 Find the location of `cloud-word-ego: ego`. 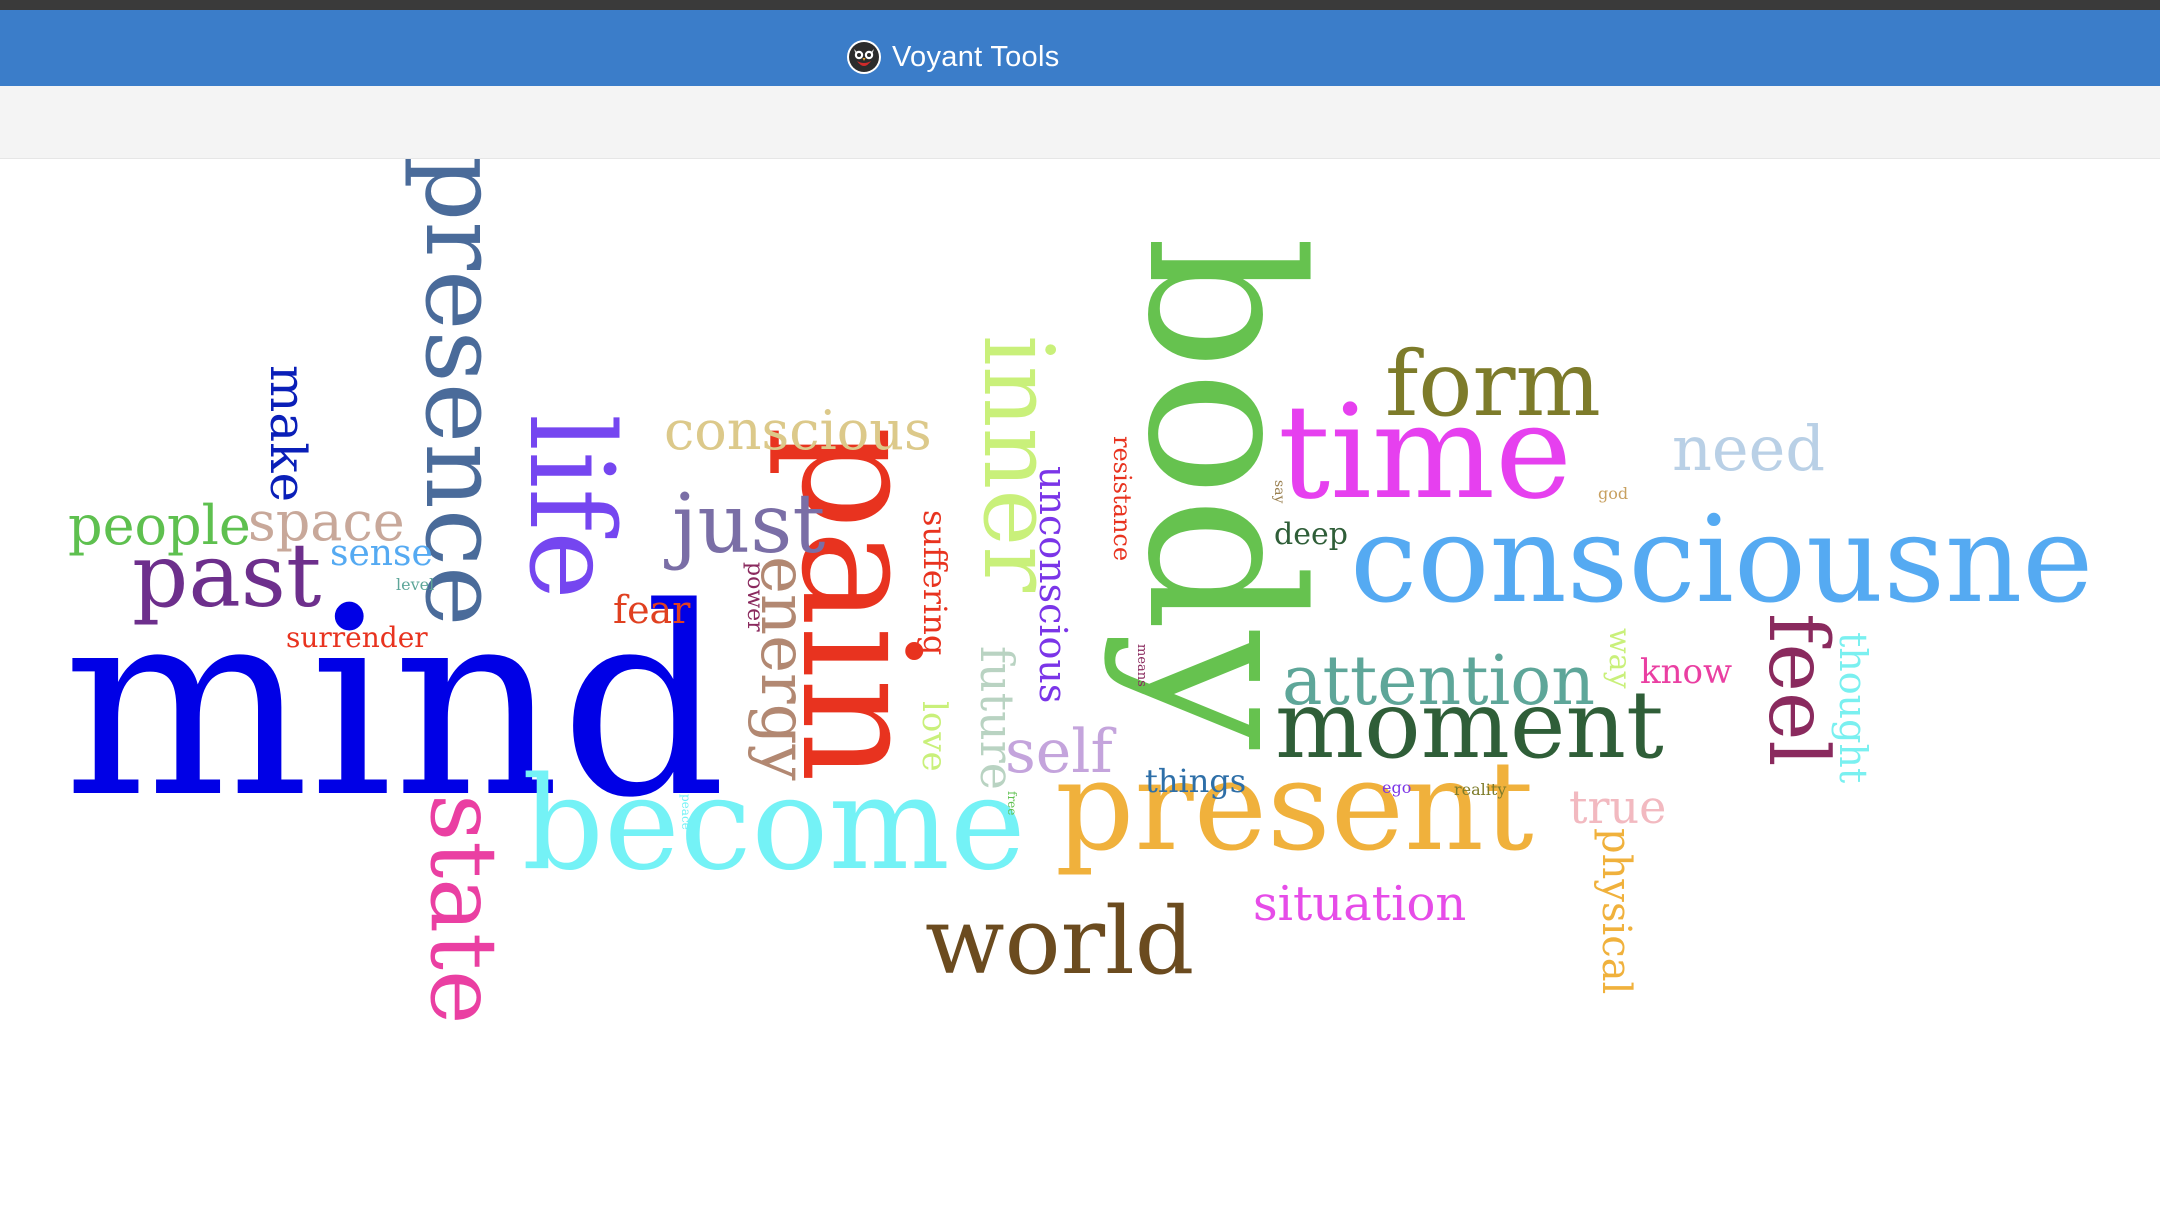

cloud-word-ego: ego is located at coordinates (1397, 787).